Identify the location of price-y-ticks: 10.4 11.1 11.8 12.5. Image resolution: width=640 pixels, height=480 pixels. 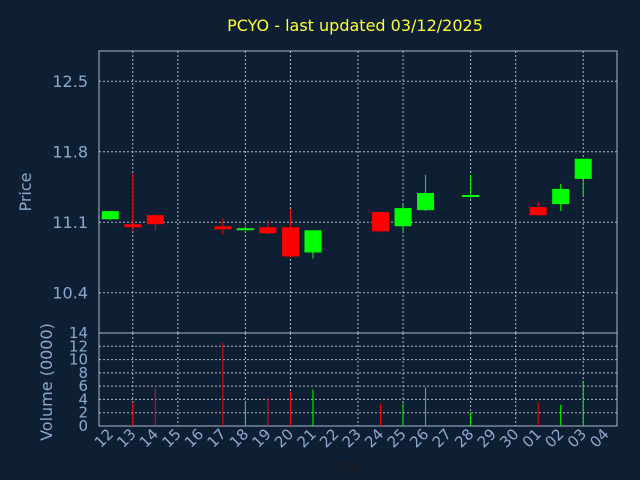
(70, 187).